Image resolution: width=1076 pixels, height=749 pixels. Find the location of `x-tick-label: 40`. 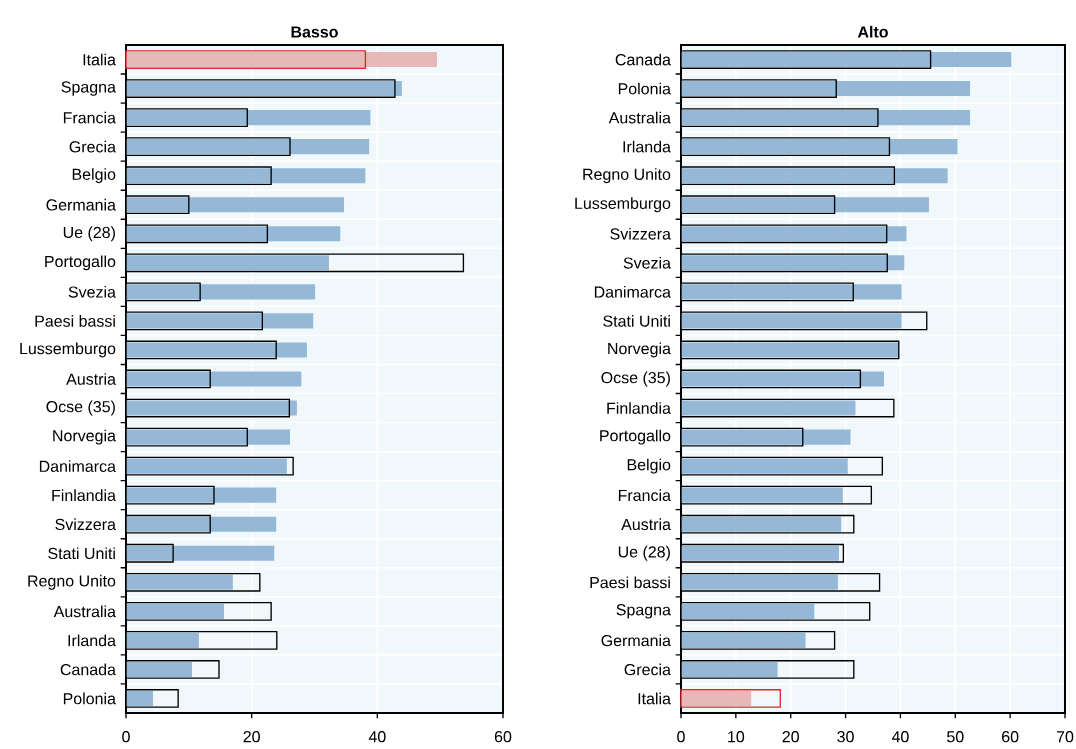

x-tick-label: 40 is located at coordinates (377, 737).